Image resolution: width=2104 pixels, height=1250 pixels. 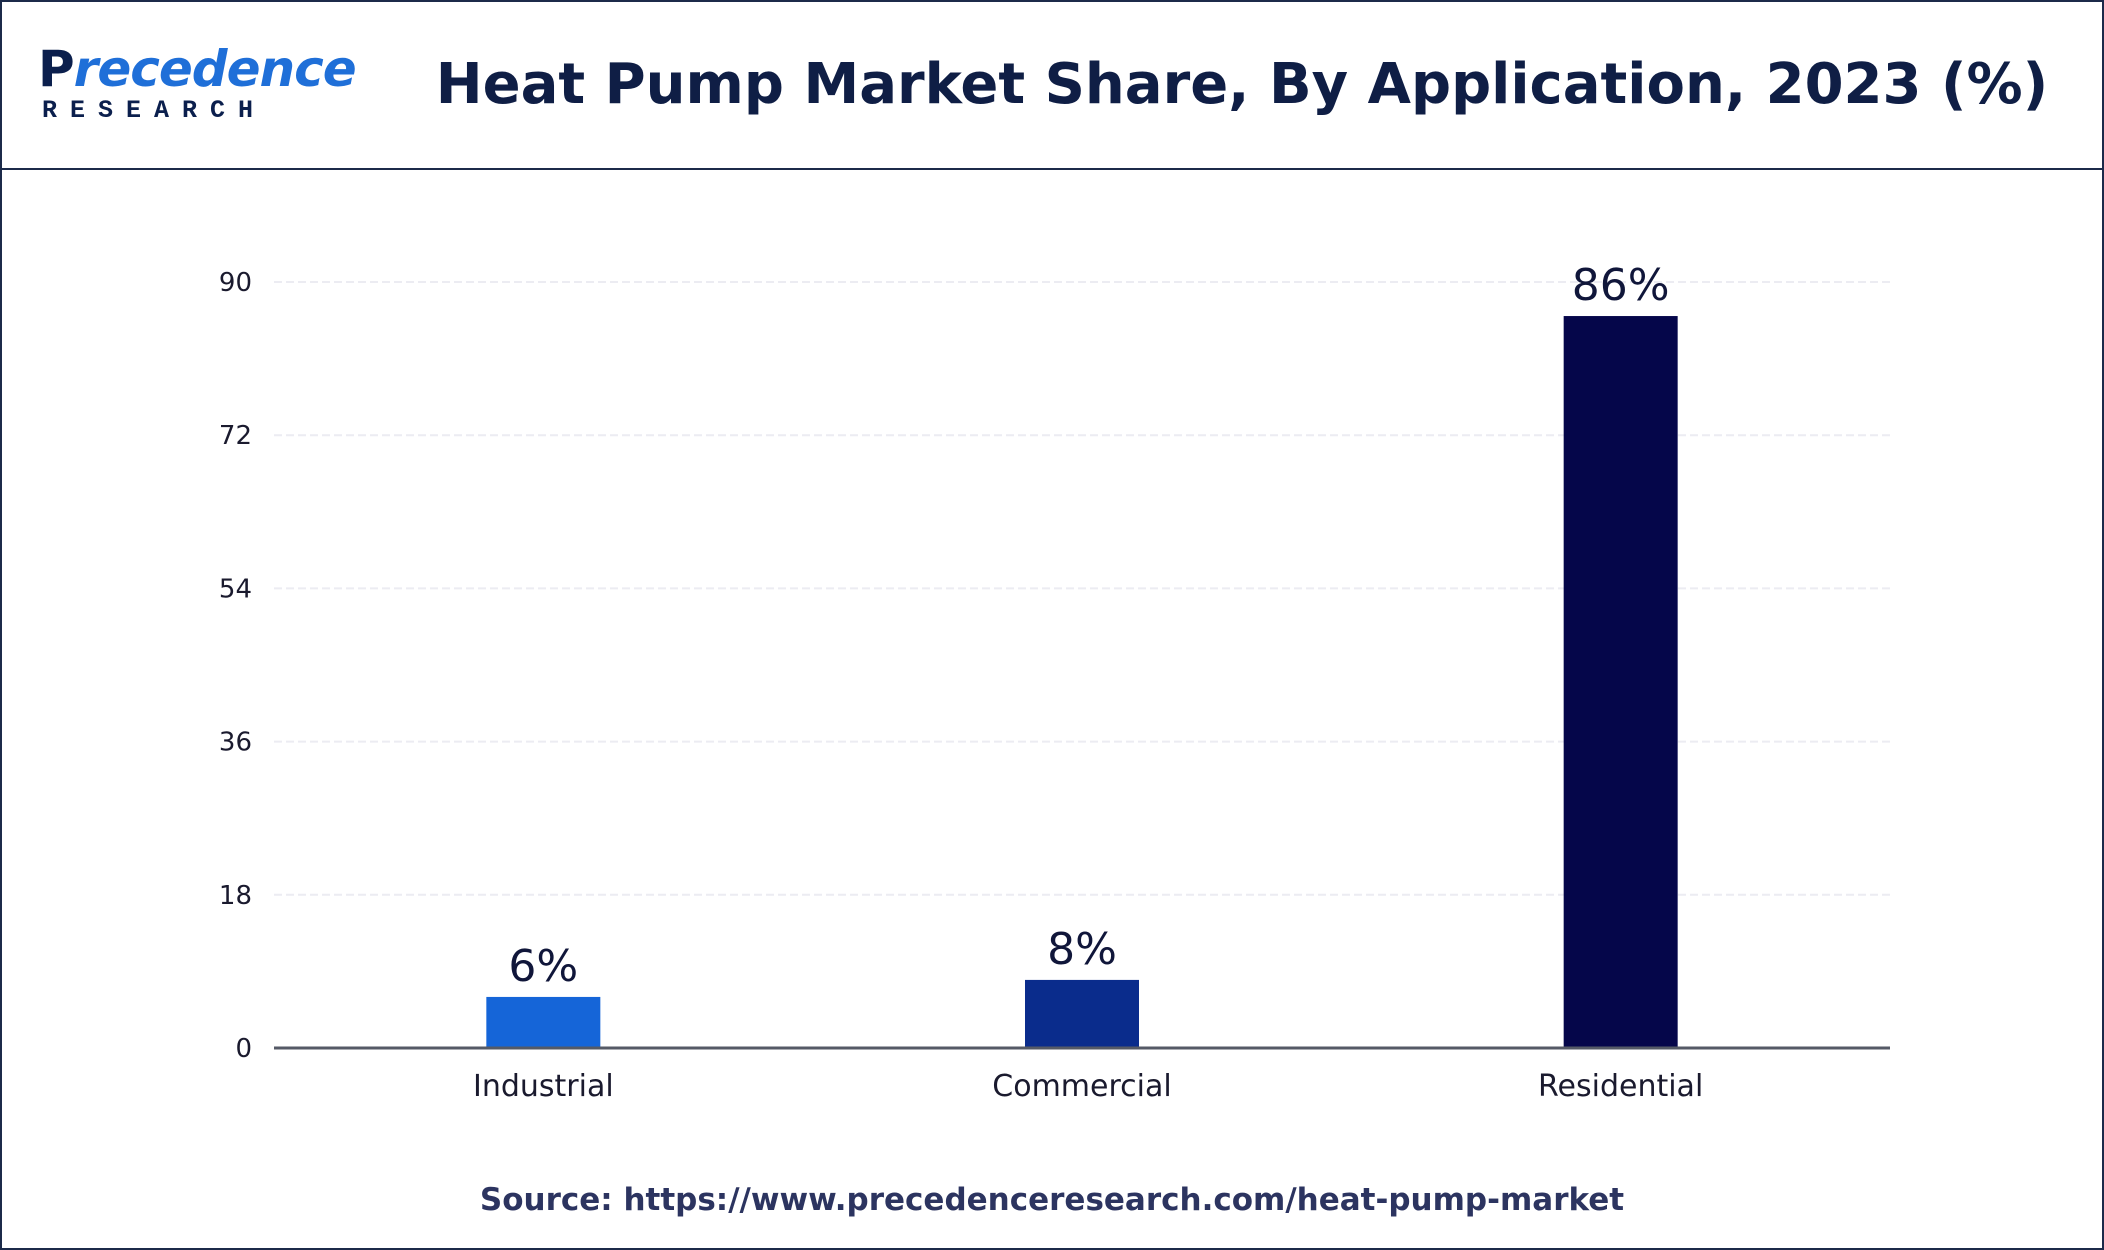 What do you see at coordinates (235, 436) in the screenshot?
I see `y-tick-label: 72` at bounding box center [235, 436].